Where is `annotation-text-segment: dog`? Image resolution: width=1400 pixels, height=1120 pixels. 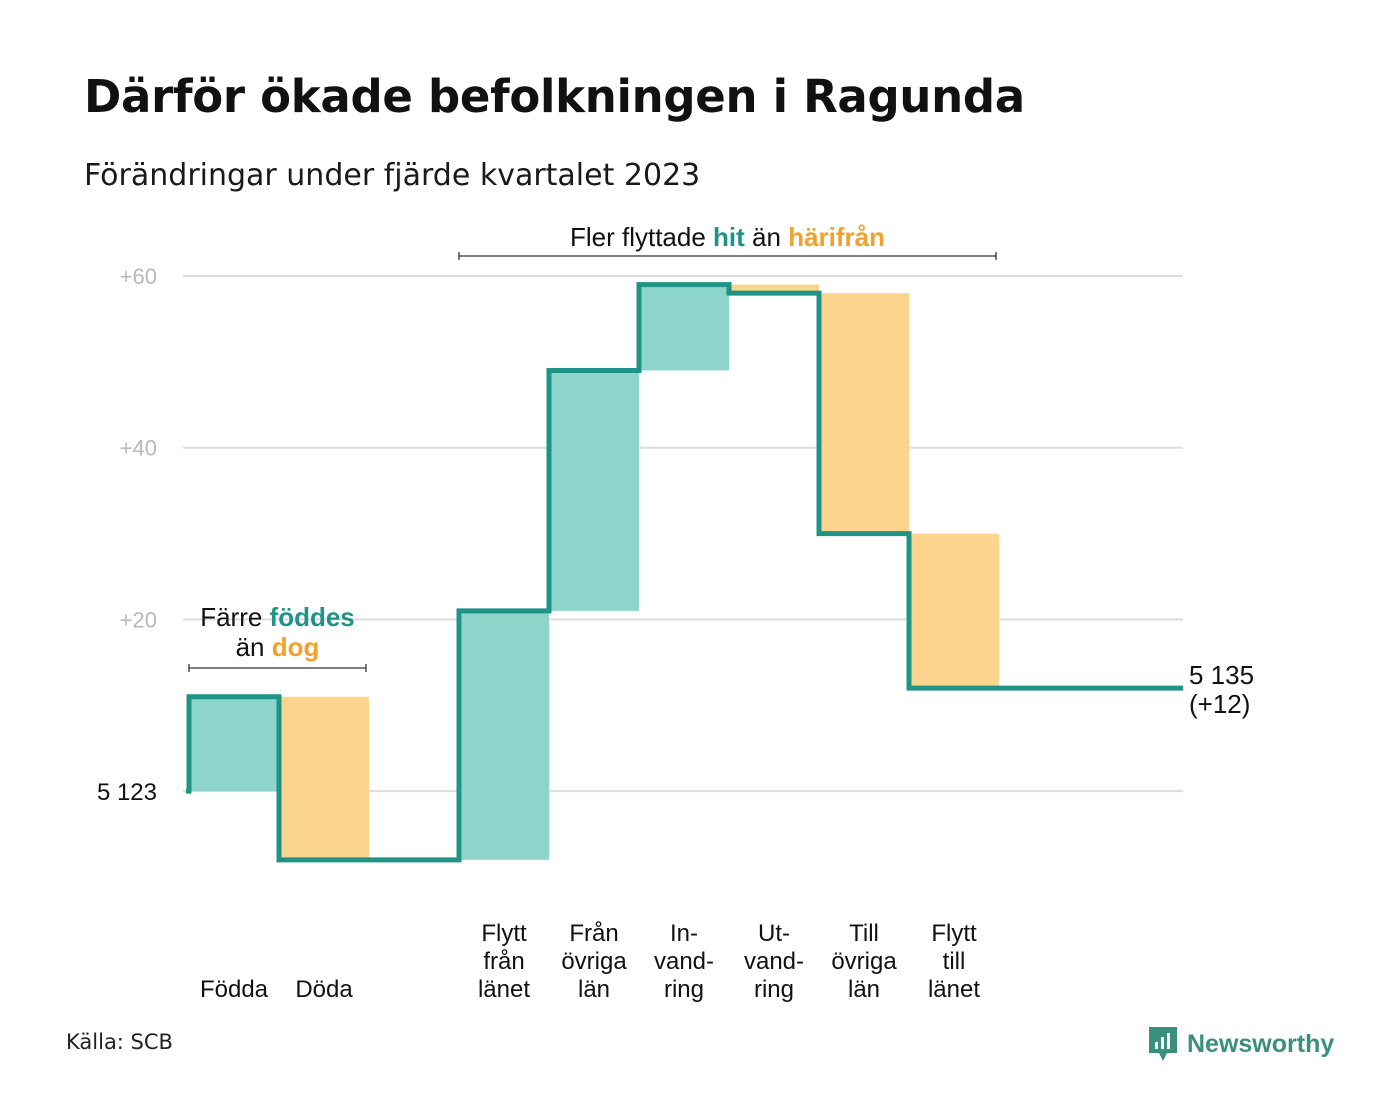
annotation-text-segment: dog is located at coordinates (296, 647).